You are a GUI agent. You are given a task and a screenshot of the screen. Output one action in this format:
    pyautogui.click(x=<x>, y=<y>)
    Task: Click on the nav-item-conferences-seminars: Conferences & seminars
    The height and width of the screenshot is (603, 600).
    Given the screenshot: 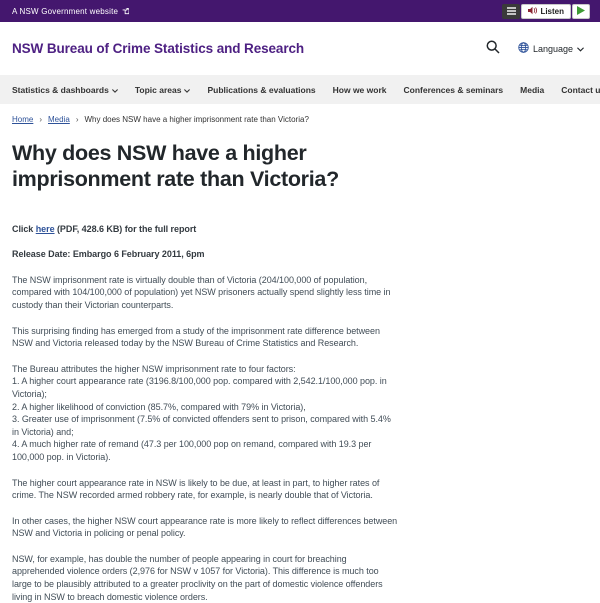 What is the action you would take?
    pyautogui.click(x=453, y=90)
    